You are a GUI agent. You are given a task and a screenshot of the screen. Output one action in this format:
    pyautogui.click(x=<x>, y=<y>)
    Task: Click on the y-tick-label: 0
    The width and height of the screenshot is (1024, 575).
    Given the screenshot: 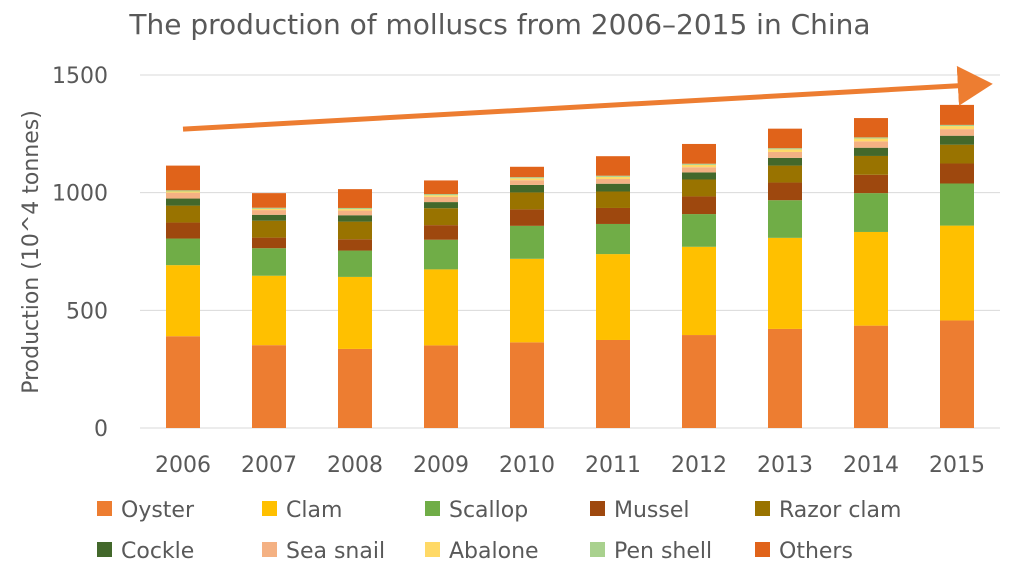 What is the action you would take?
    pyautogui.click(x=101, y=429)
    